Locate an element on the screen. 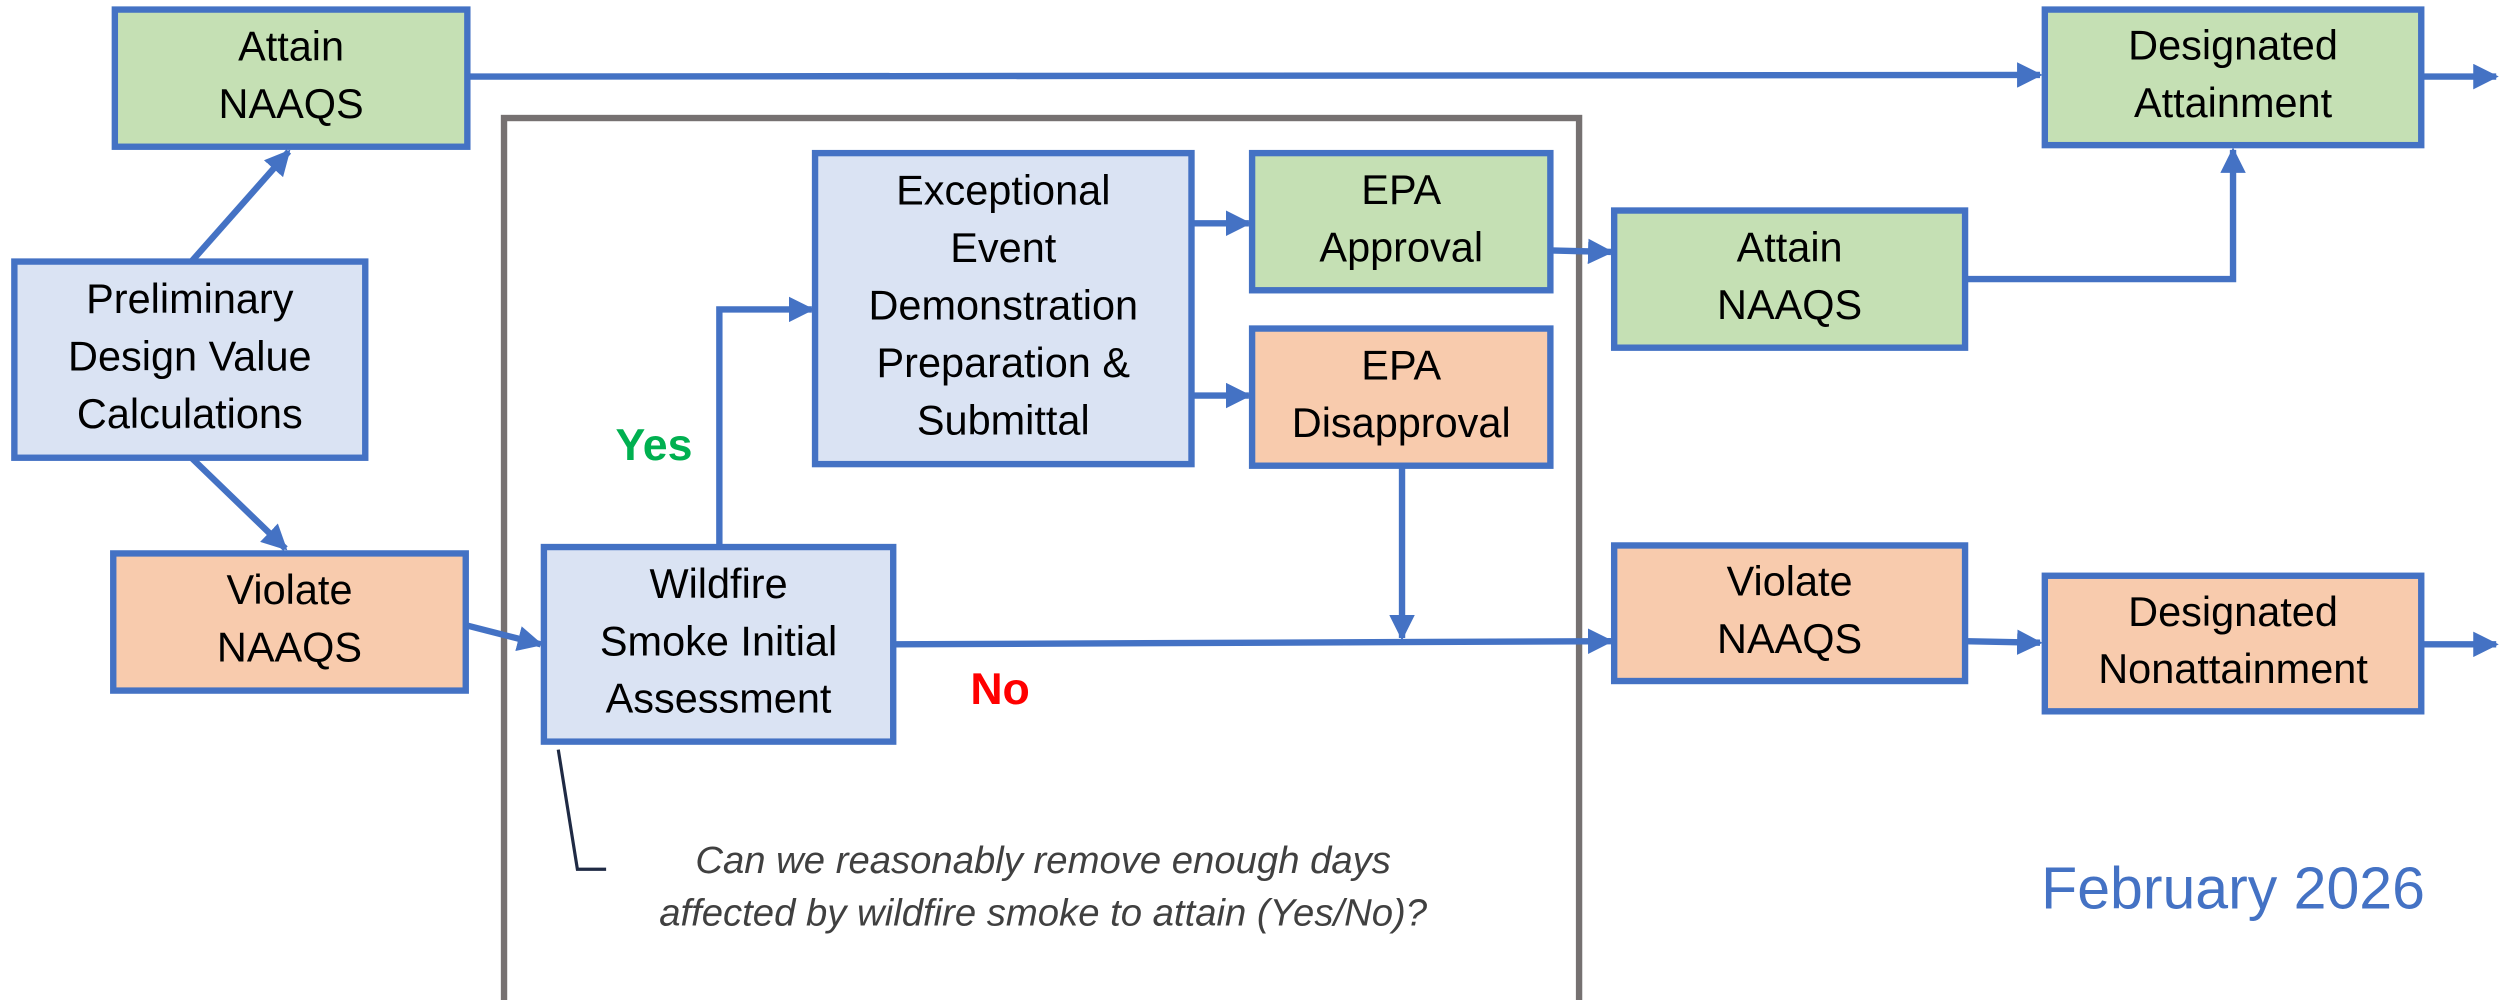 The height and width of the screenshot is (1000, 2501). date-label: February 2026 is located at coordinates (2233, 889).